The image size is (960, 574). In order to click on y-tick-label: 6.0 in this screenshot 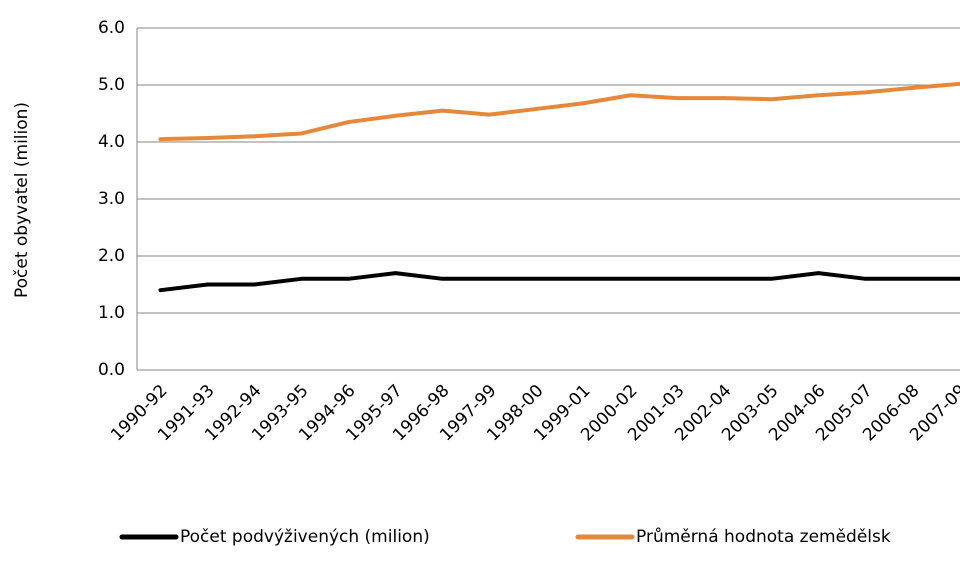, I will do `click(111, 28)`.